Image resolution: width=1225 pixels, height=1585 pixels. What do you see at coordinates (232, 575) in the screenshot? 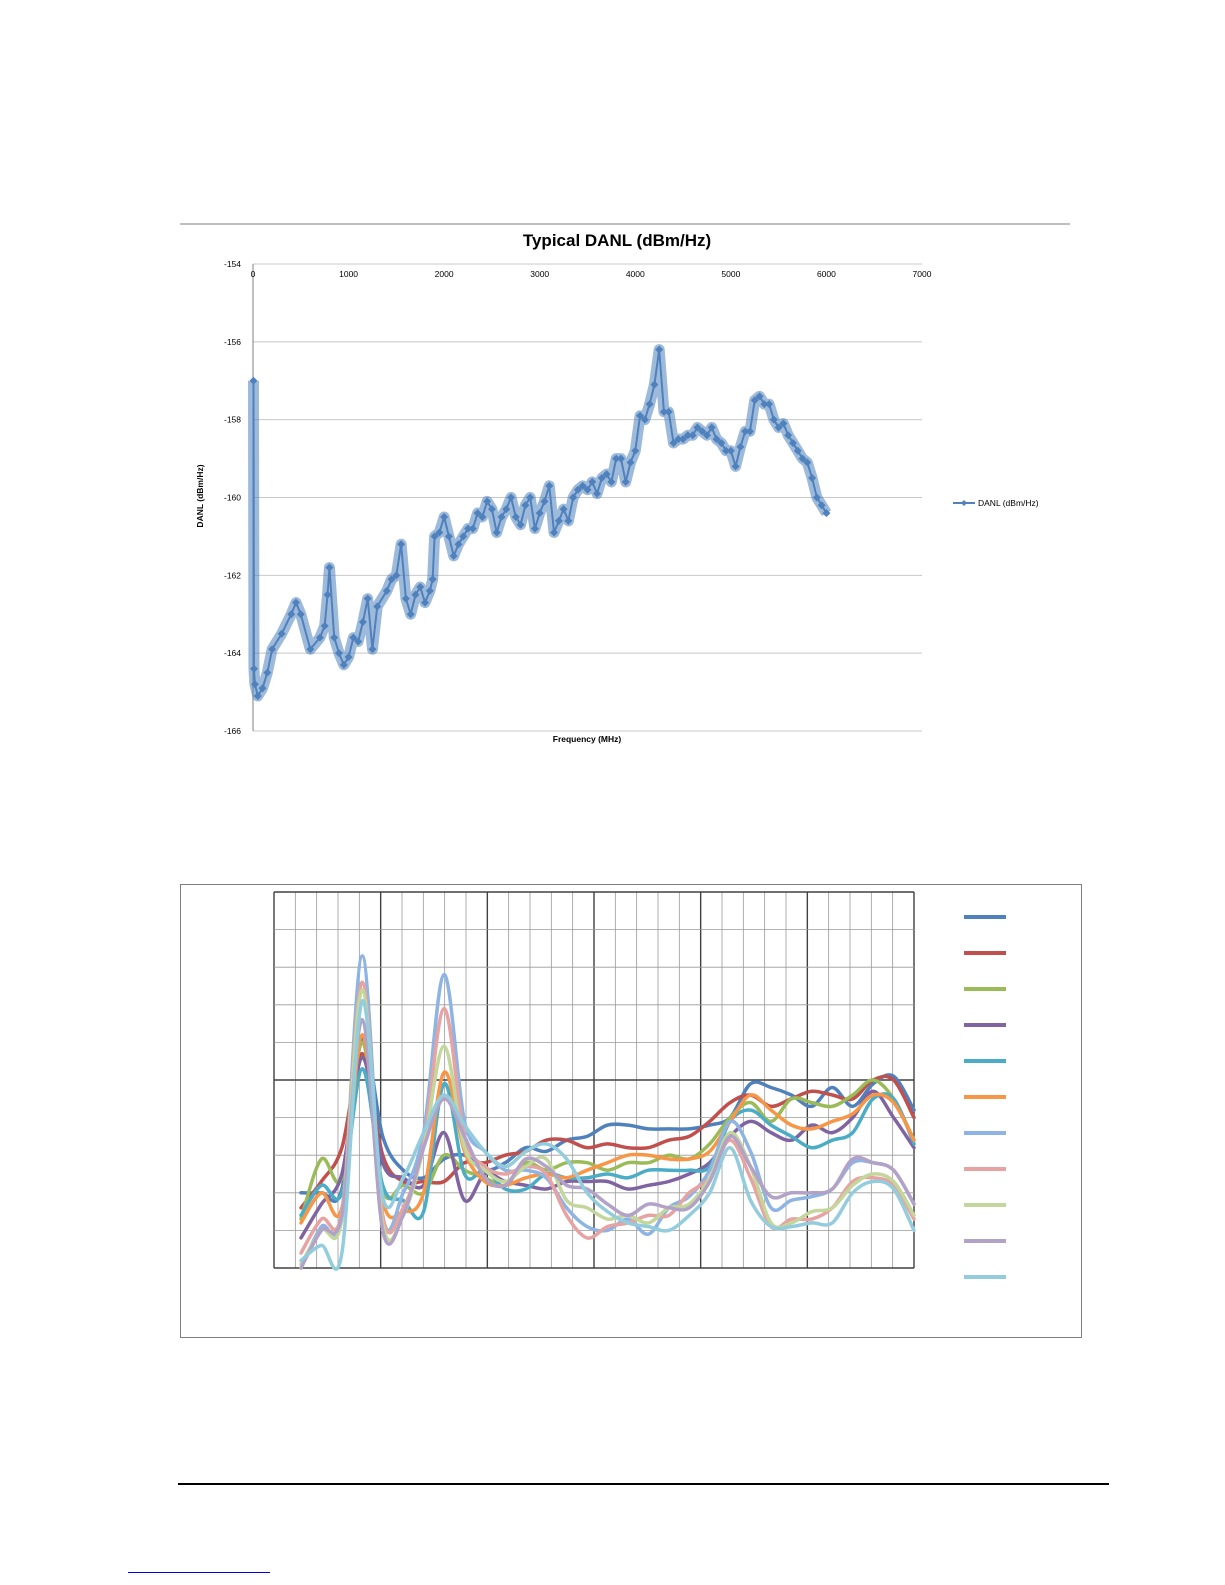
I see `y-tick-label: -162` at bounding box center [232, 575].